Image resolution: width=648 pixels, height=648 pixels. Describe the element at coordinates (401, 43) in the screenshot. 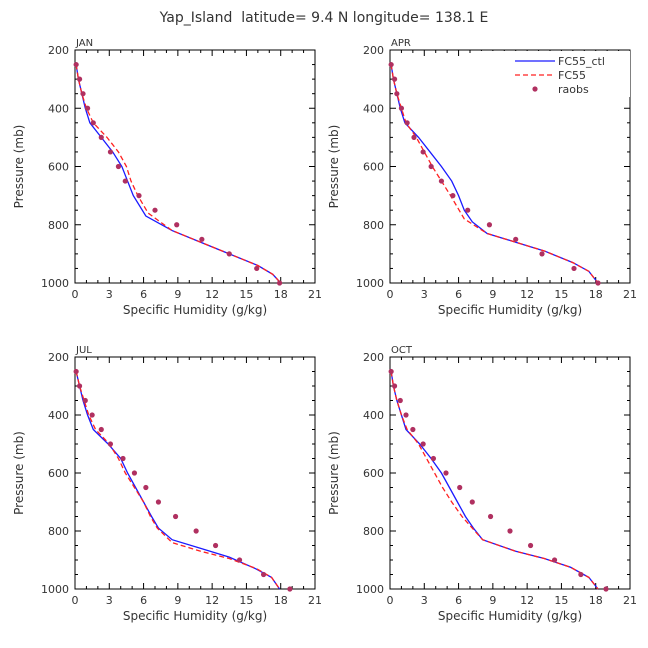

I see `panel-title: APR` at that location.